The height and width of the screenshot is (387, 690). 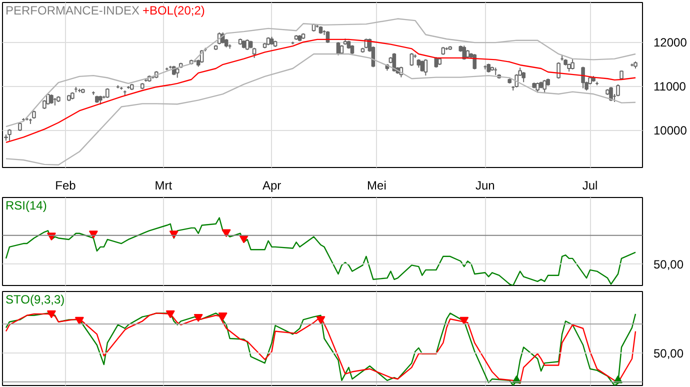 I want to click on text: +BOL(20;2), so click(x=173, y=11).